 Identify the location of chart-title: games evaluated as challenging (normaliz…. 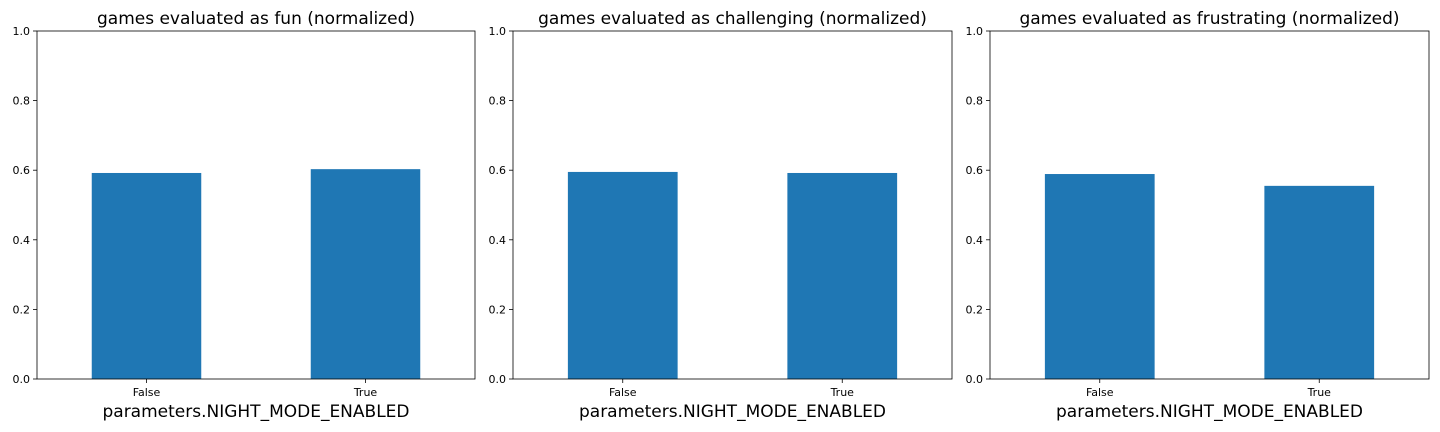
(732, 19).